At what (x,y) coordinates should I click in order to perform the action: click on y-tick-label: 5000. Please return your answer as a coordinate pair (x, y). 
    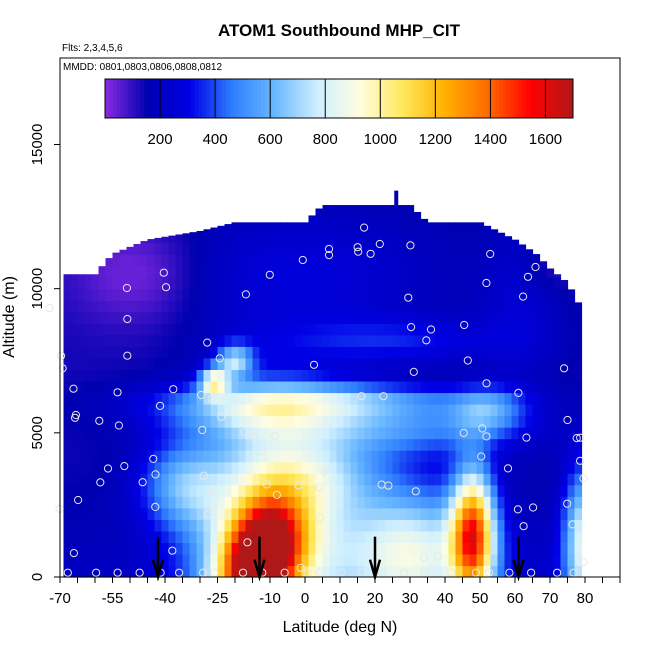
    Looking at the image, I should click on (37, 432).